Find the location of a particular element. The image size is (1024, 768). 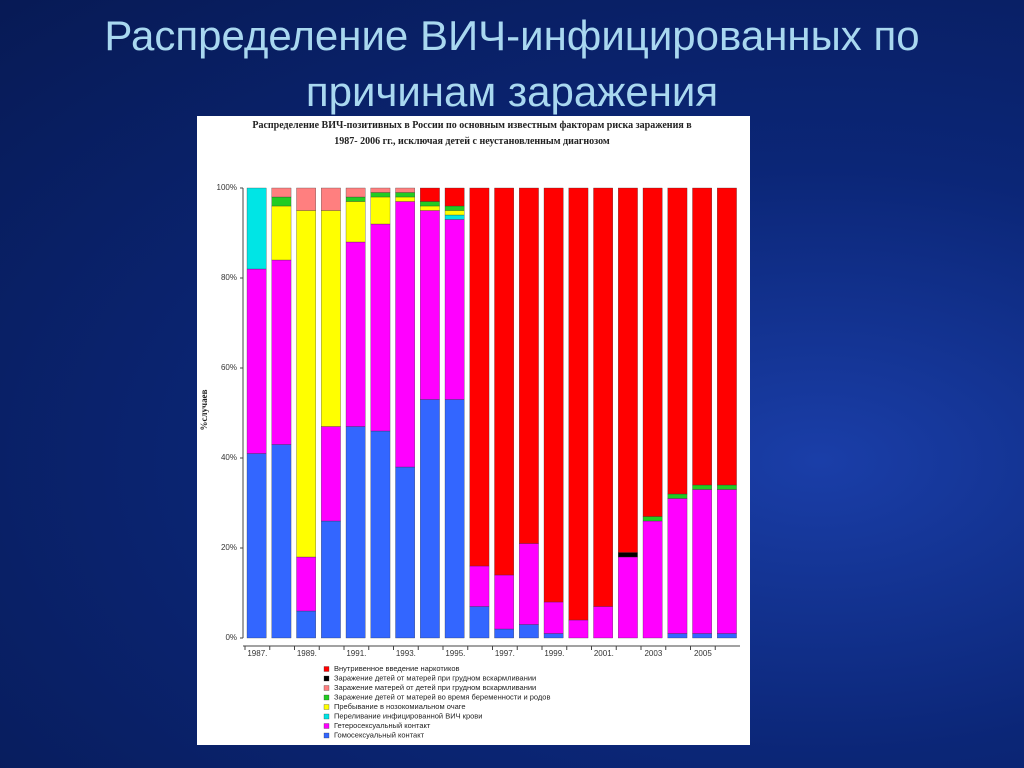

y-tick-label: 60% is located at coordinates (229, 367).